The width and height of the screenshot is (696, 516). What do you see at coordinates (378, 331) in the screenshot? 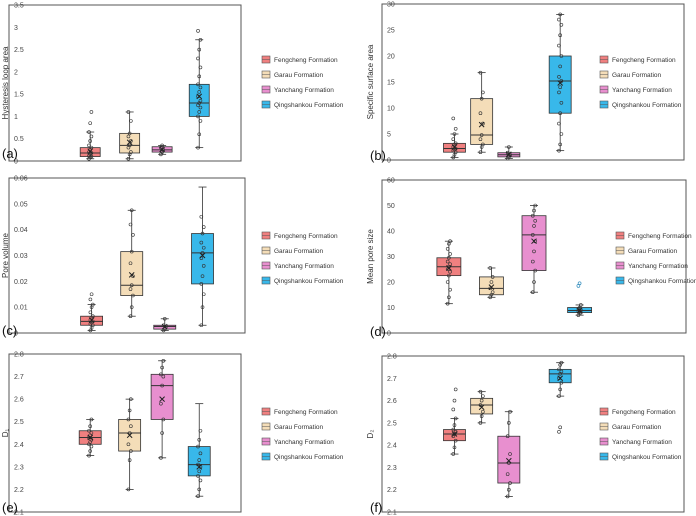
I see `panel-label: (d)` at bounding box center [378, 331].